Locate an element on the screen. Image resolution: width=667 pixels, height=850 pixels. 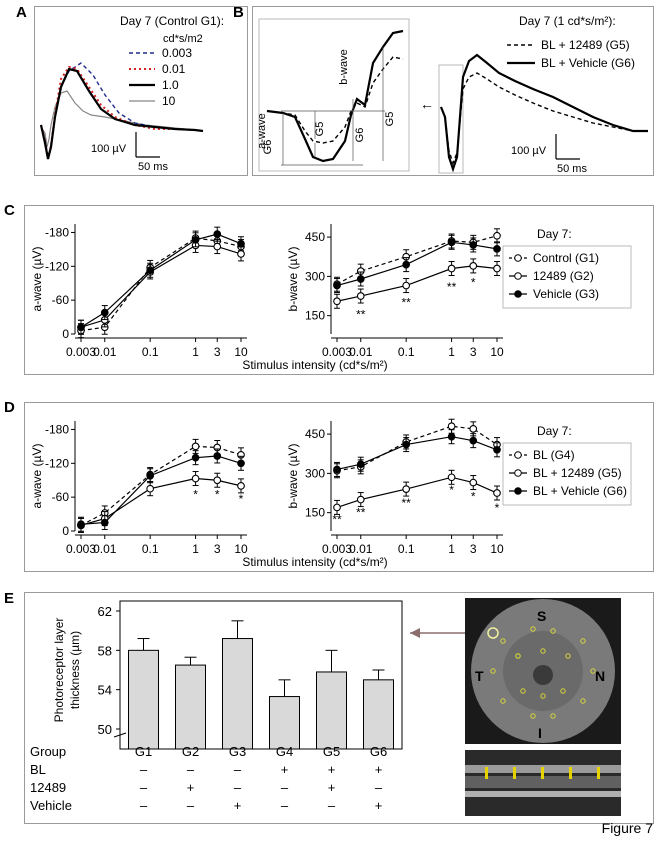
table-row-label: Group is located at coordinates (48, 751).